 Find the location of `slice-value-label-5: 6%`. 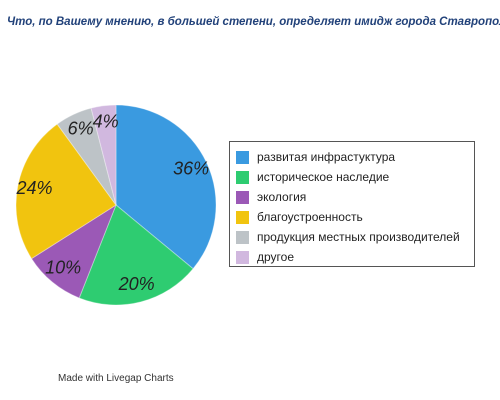

slice-value-label-5: 6% is located at coordinates (81, 129).